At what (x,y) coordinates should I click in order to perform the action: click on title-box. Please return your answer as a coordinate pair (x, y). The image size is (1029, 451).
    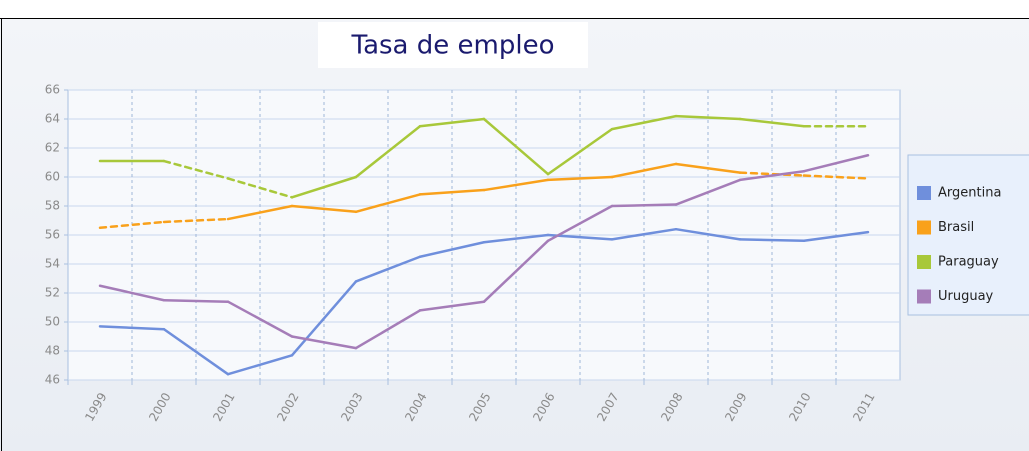
    Looking at the image, I should click on (453, 45).